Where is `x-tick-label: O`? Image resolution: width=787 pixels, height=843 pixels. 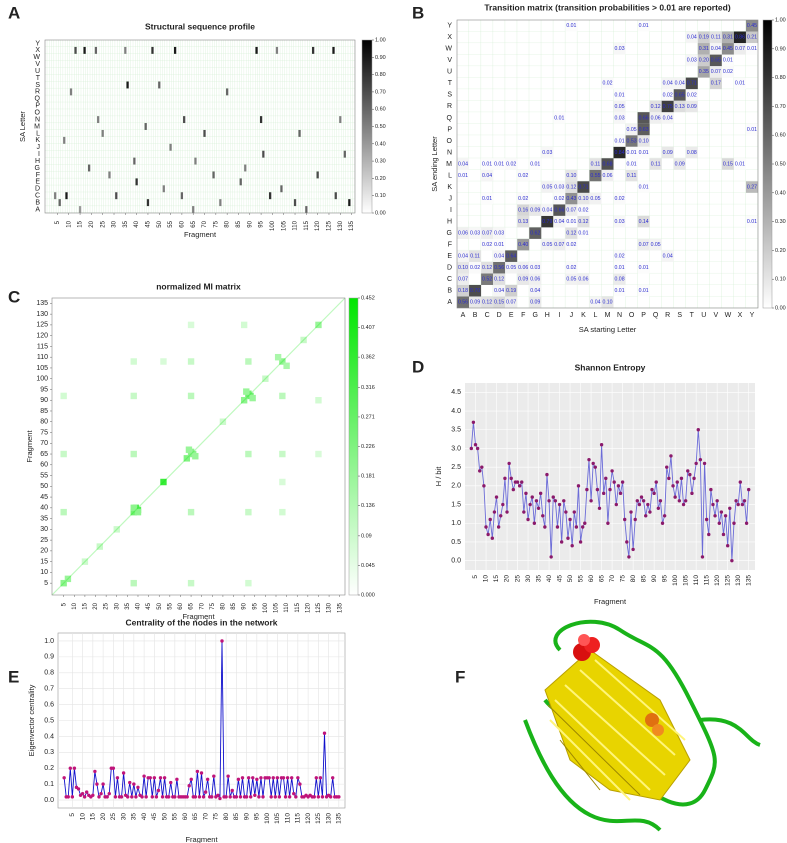 x-tick-label: O is located at coordinates (632, 315).